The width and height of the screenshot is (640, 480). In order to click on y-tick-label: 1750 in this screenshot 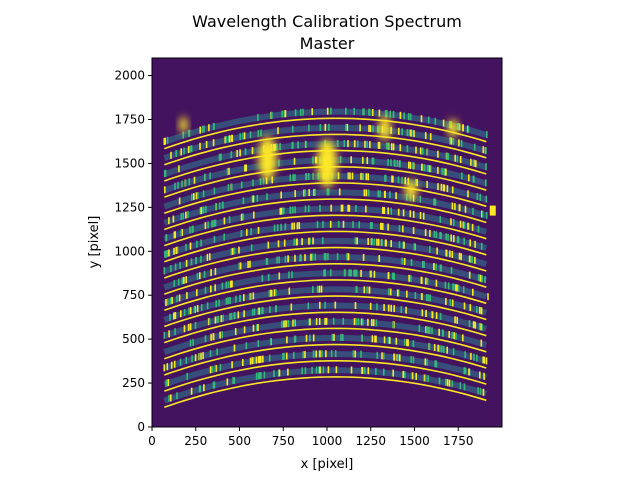, I will do `click(129, 120)`.